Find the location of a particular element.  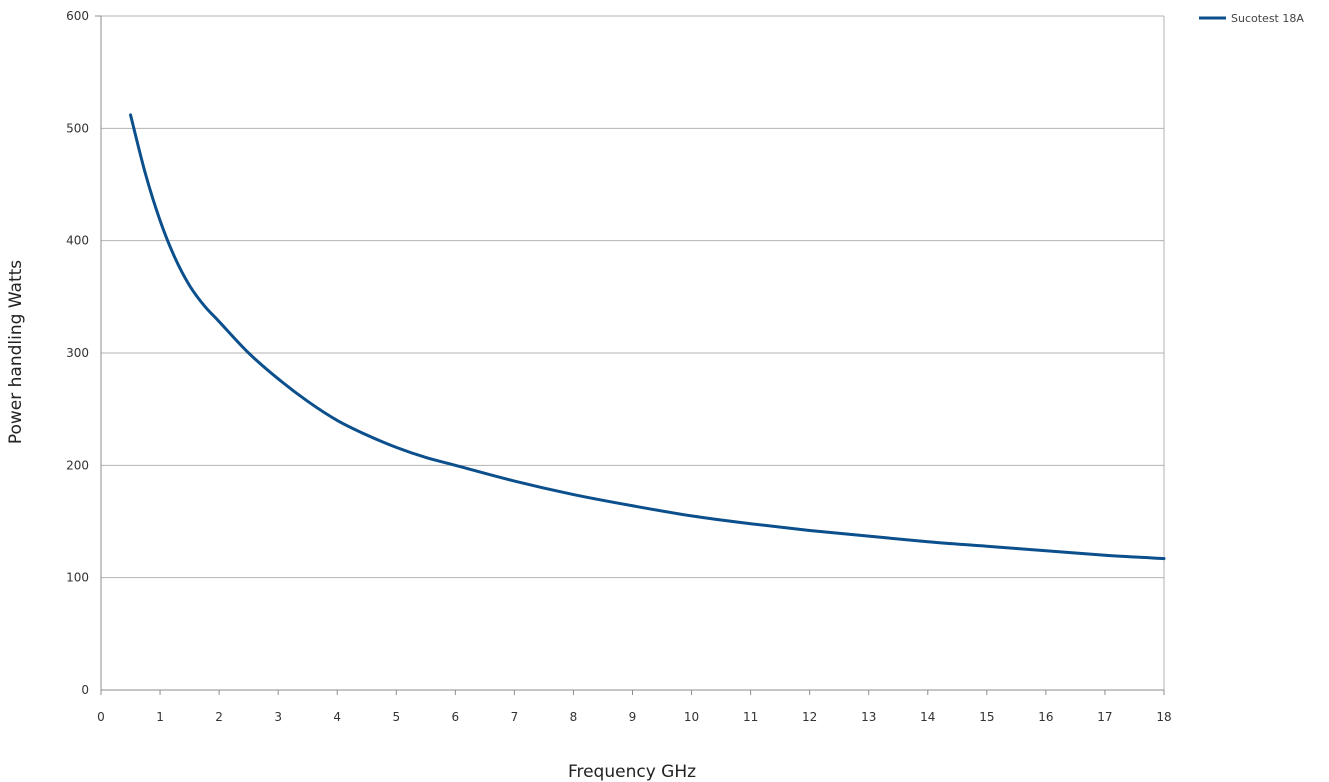

x-tick-label: 10 is located at coordinates (691, 717).